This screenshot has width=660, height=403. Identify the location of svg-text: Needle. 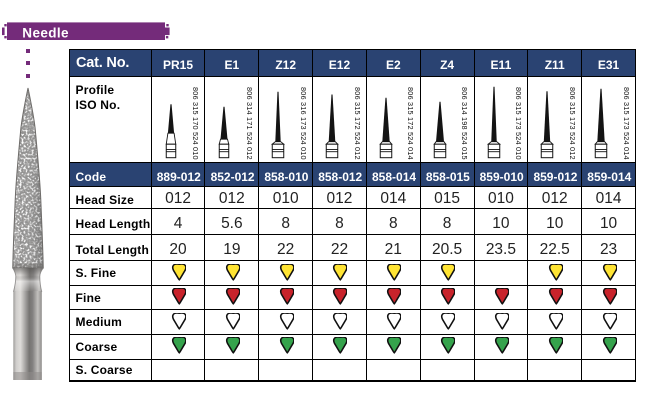
(45, 32).